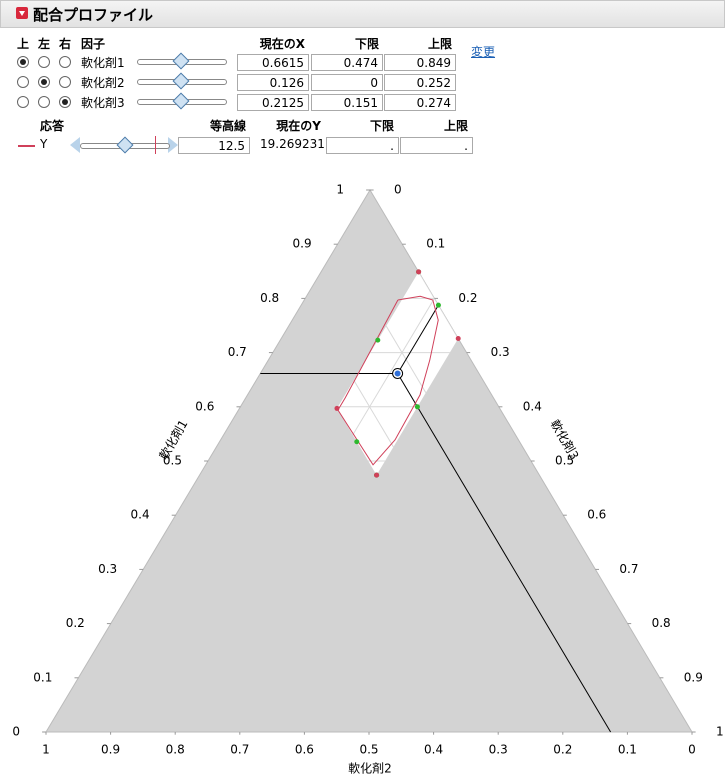 This screenshot has width=725, height=778. I want to click on upper-limit: ., so click(436, 145).